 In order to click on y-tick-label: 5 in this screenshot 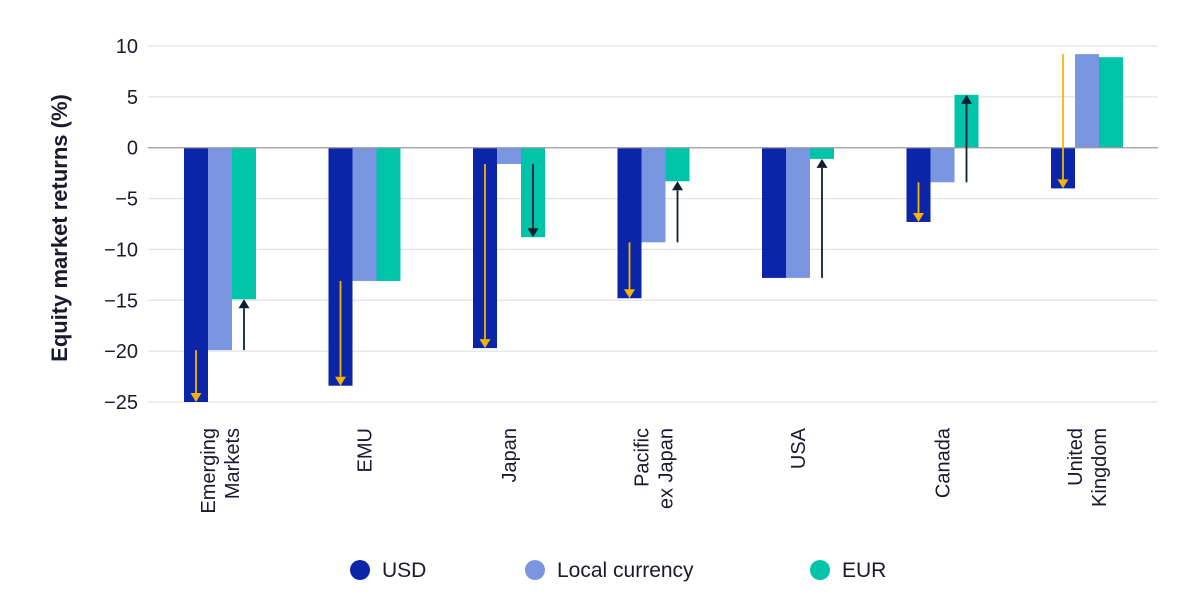, I will do `click(132, 98)`.